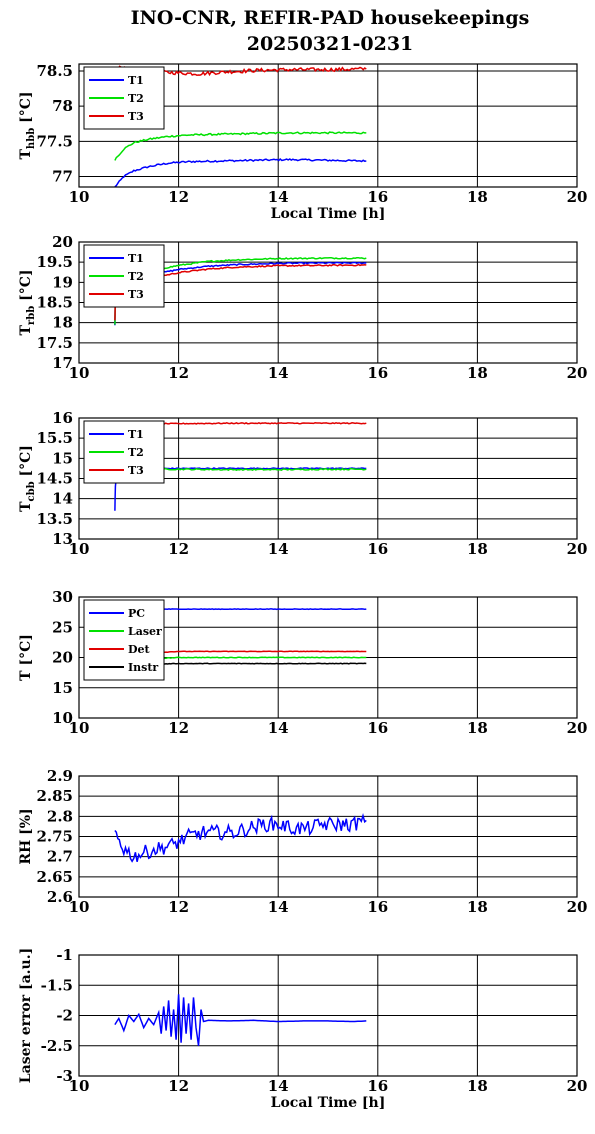  What do you see at coordinates (62, 323) in the screenshot?
I see `y-tick-label: 18` at bounding box center [62, 323].